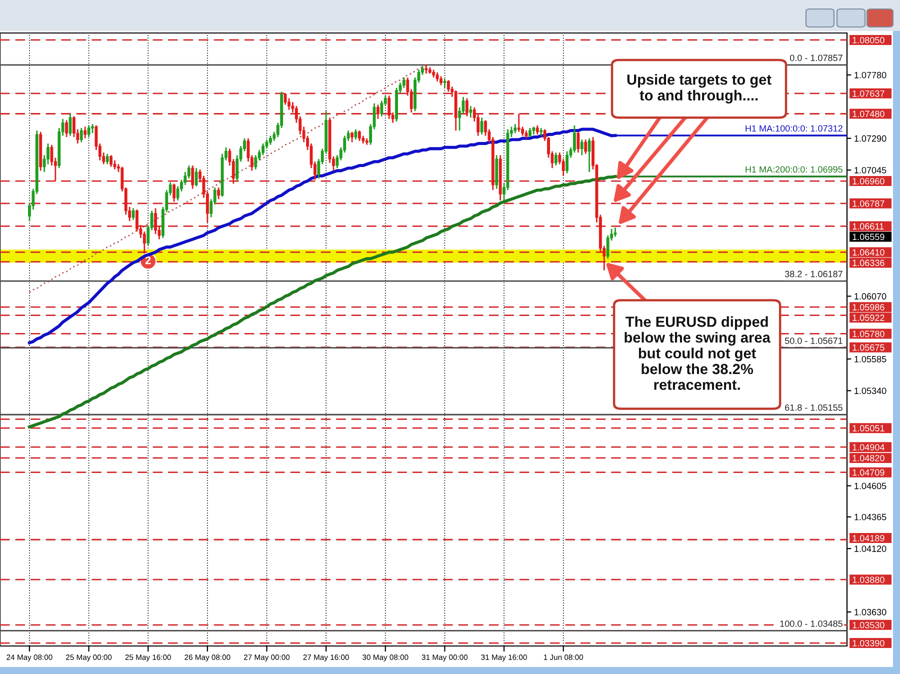  Describe the element at coordinates (870, 170) in the screenshot. I see `y-tick-label: 1.07045` at that location.